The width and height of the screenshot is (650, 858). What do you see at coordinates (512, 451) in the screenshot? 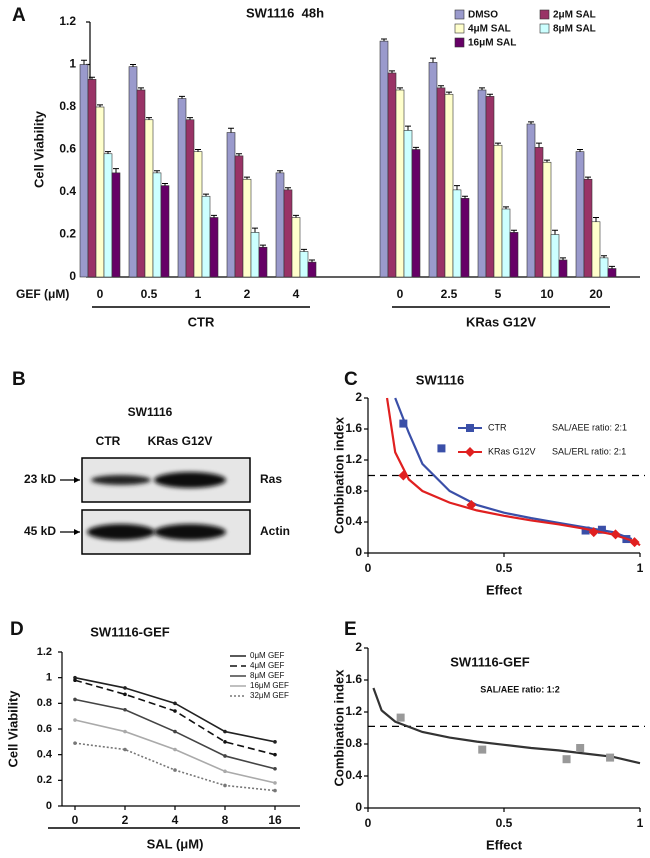
I see `legend-label: KRas G12V` at bounding box center [512, 451].